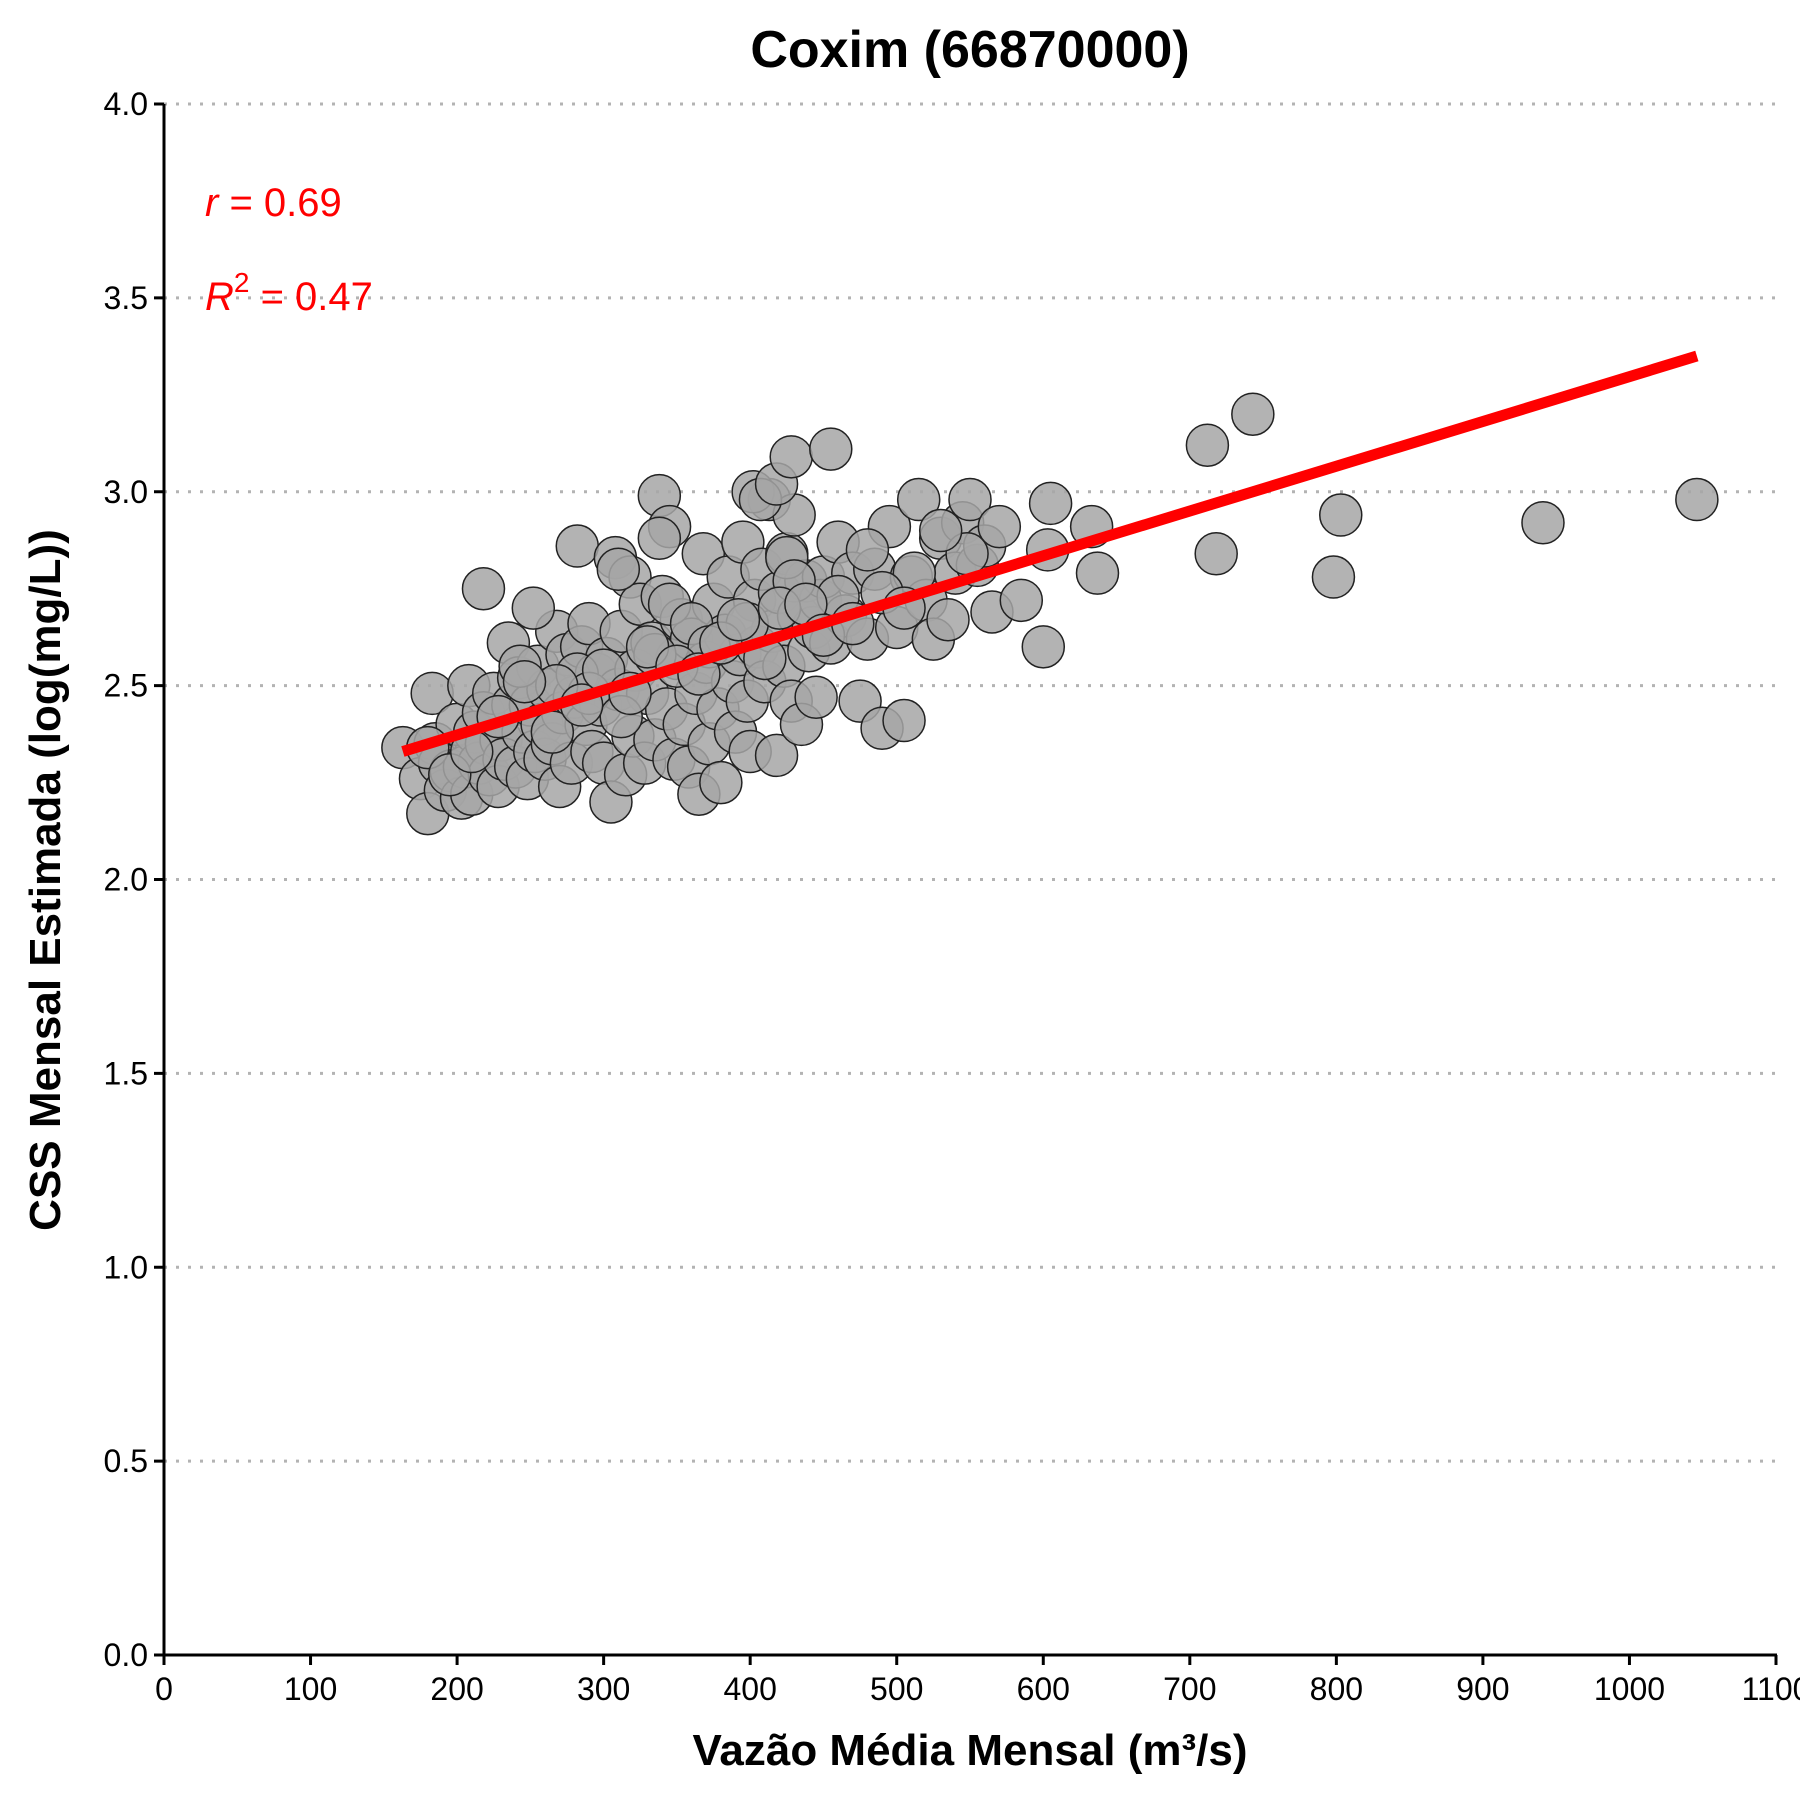 The width and height of the screenshot is (1800, 1800). Describe the element at coordinates (126, 492) in the screenshot. I see `y-tick-label: 3.0` at that location.